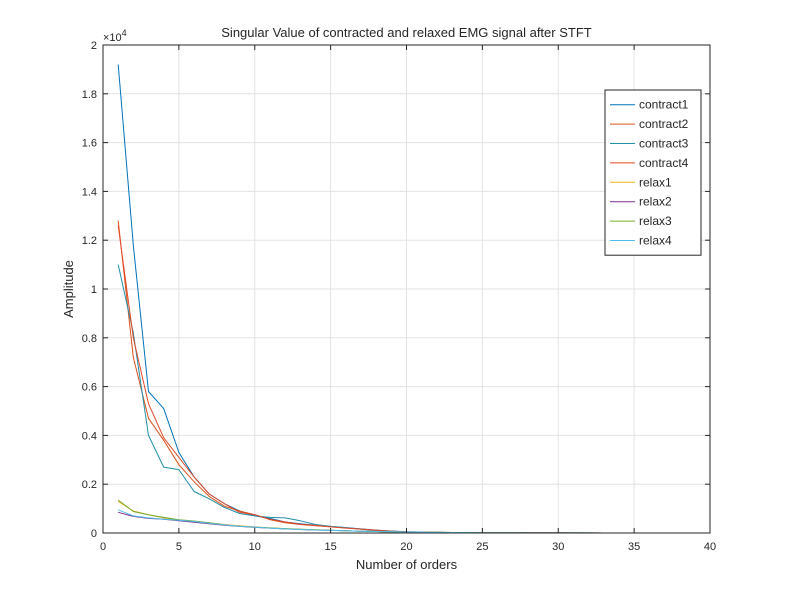 This screenshot has height=599, width=787. Describe the element at coordinates (406, 547) in the screenshot. I see `x-tick-label: 20` at that location.